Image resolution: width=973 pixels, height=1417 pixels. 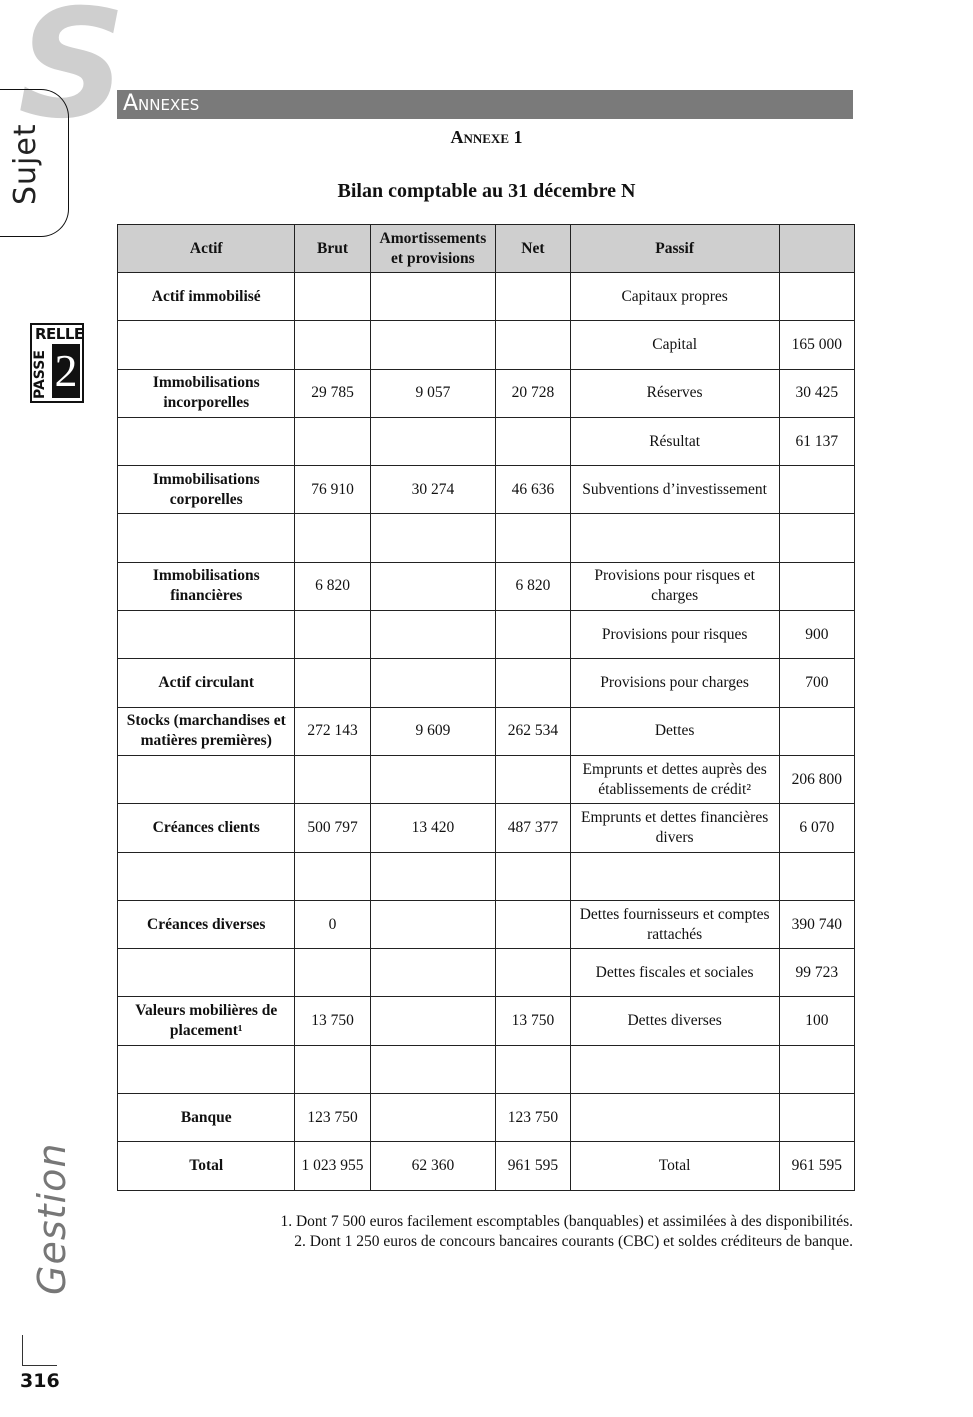 What do you see at coordinates (72, 76) in the screenshot?
I see `watermark-letter: S` at bounding box center [72, 76].